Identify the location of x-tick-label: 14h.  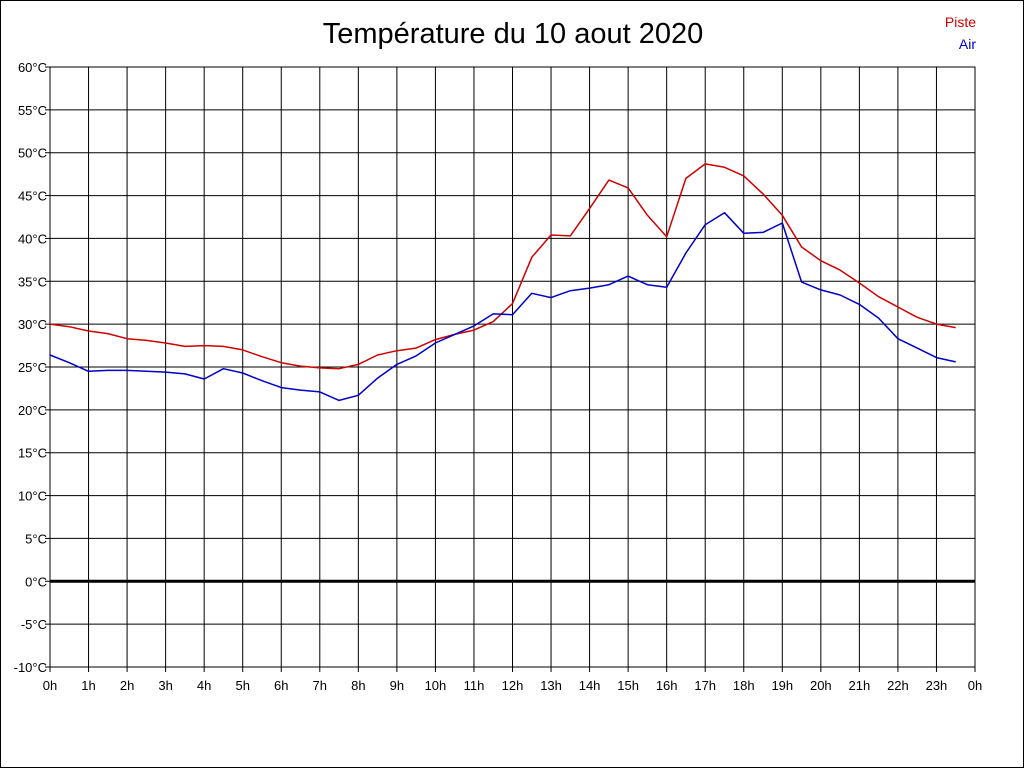
(590, 685).